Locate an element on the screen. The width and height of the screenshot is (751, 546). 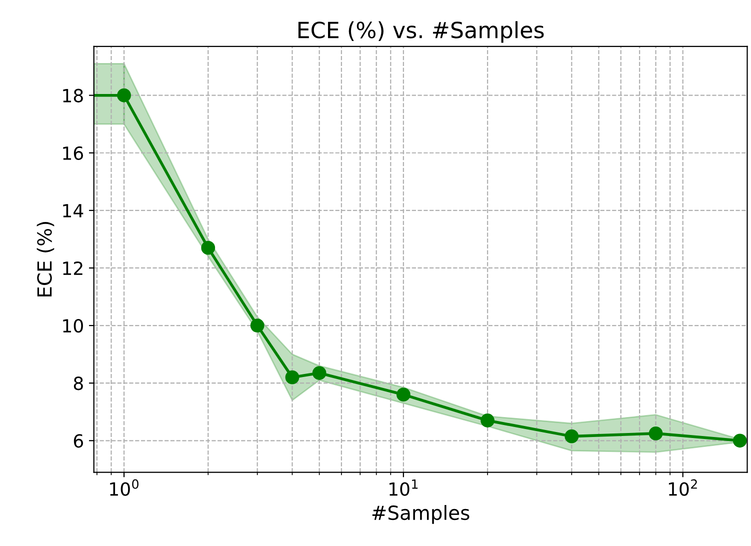
y-axis-title: ECE (%) is located at coordinates (45, 259).